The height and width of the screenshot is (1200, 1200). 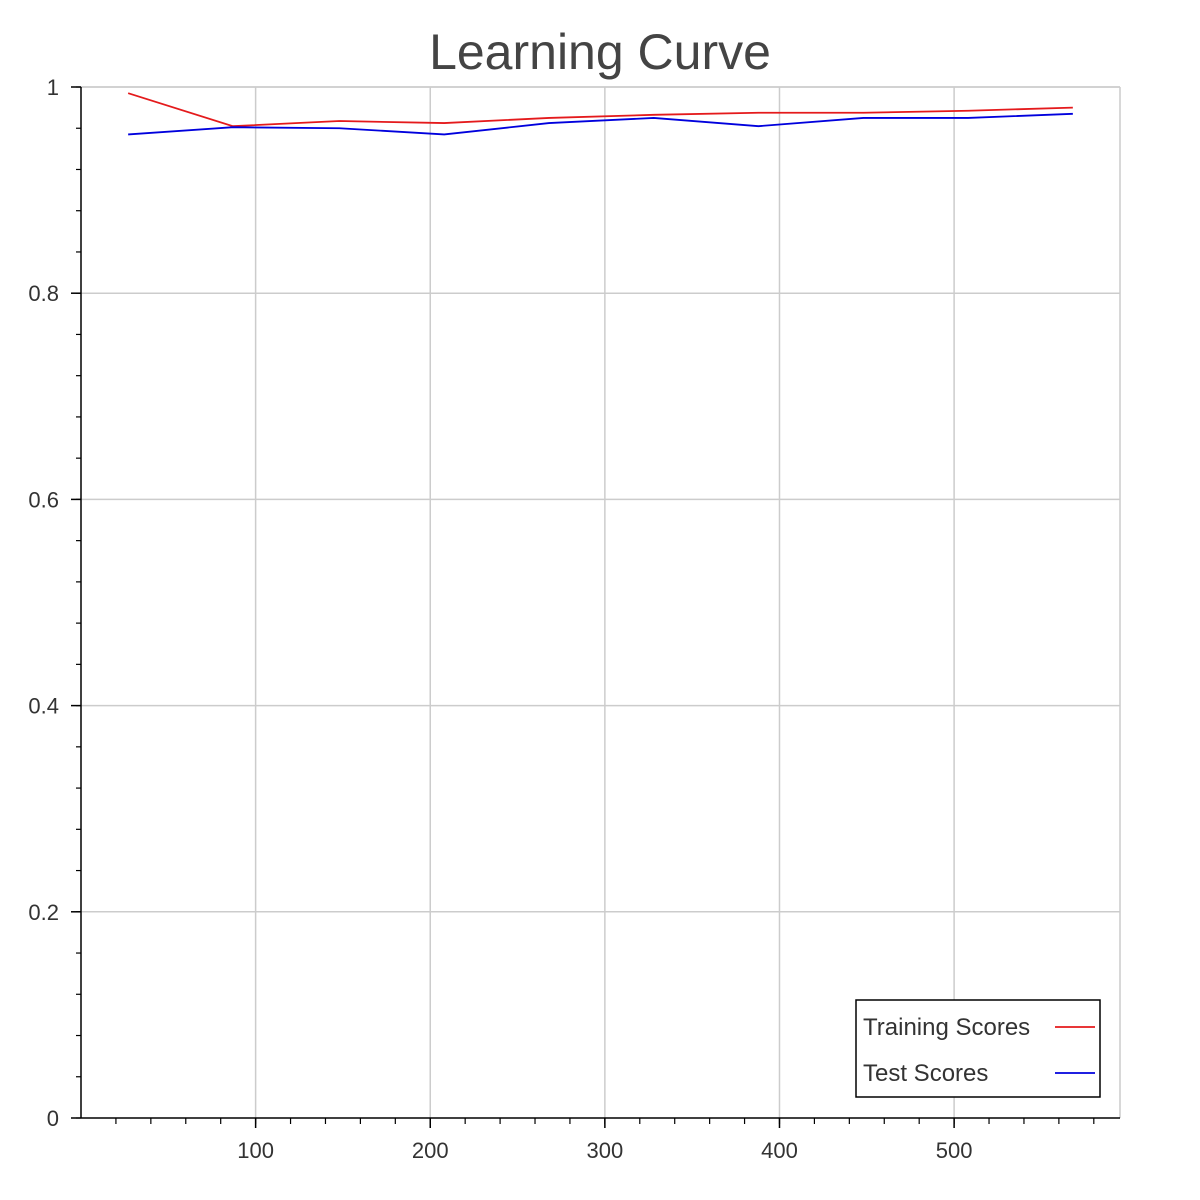 I want to click on x-tick-label: 100, so click(x=255, y=1150).